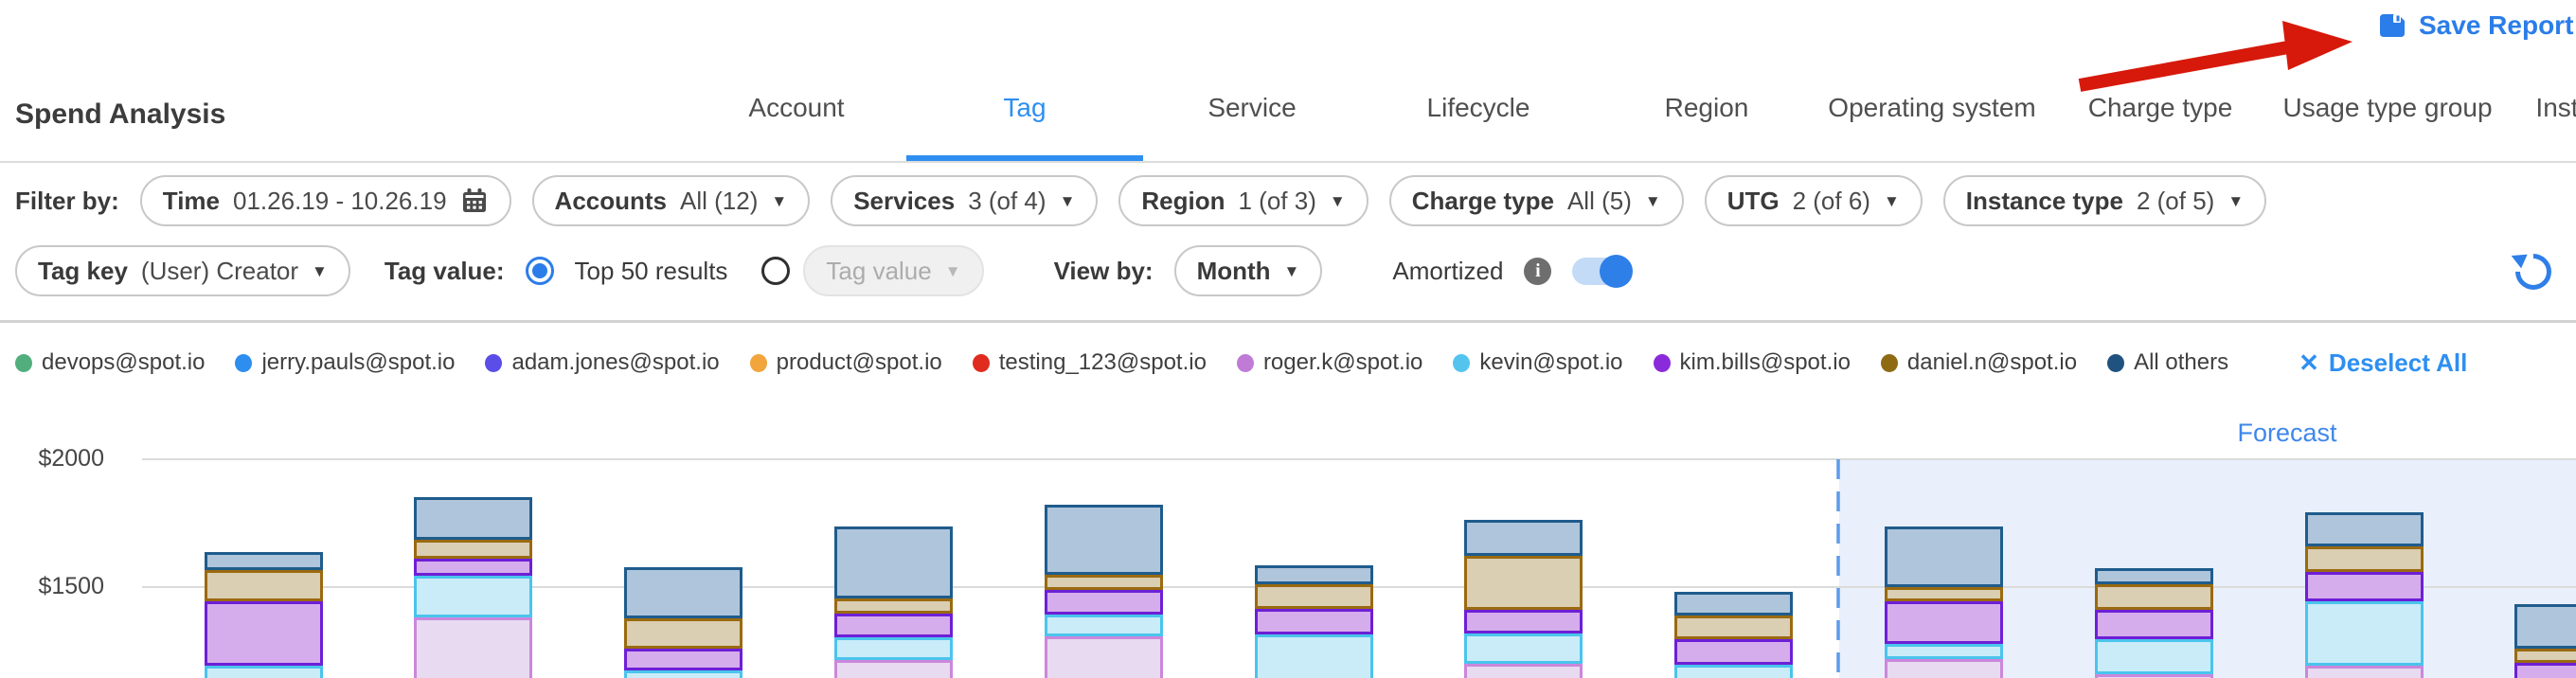  Describe the element at coordinates (2387, 107) in the screenshot. I see `tab-usage-type-group: Usage type group` at that location.